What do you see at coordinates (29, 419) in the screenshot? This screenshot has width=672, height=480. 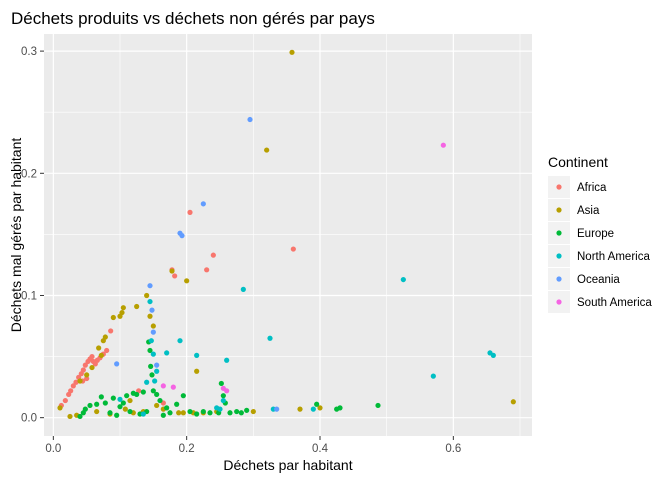 I see `y-tick-label: 0.0` at bounding box center [29, 419].